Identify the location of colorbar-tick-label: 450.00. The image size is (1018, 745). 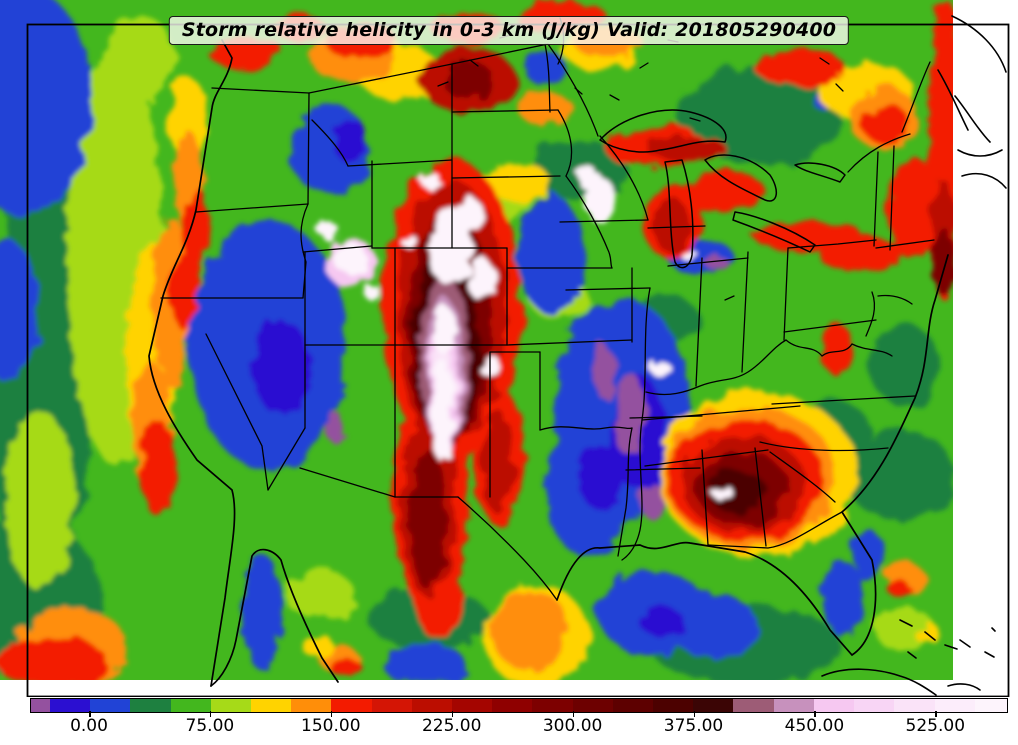
(814, 726).